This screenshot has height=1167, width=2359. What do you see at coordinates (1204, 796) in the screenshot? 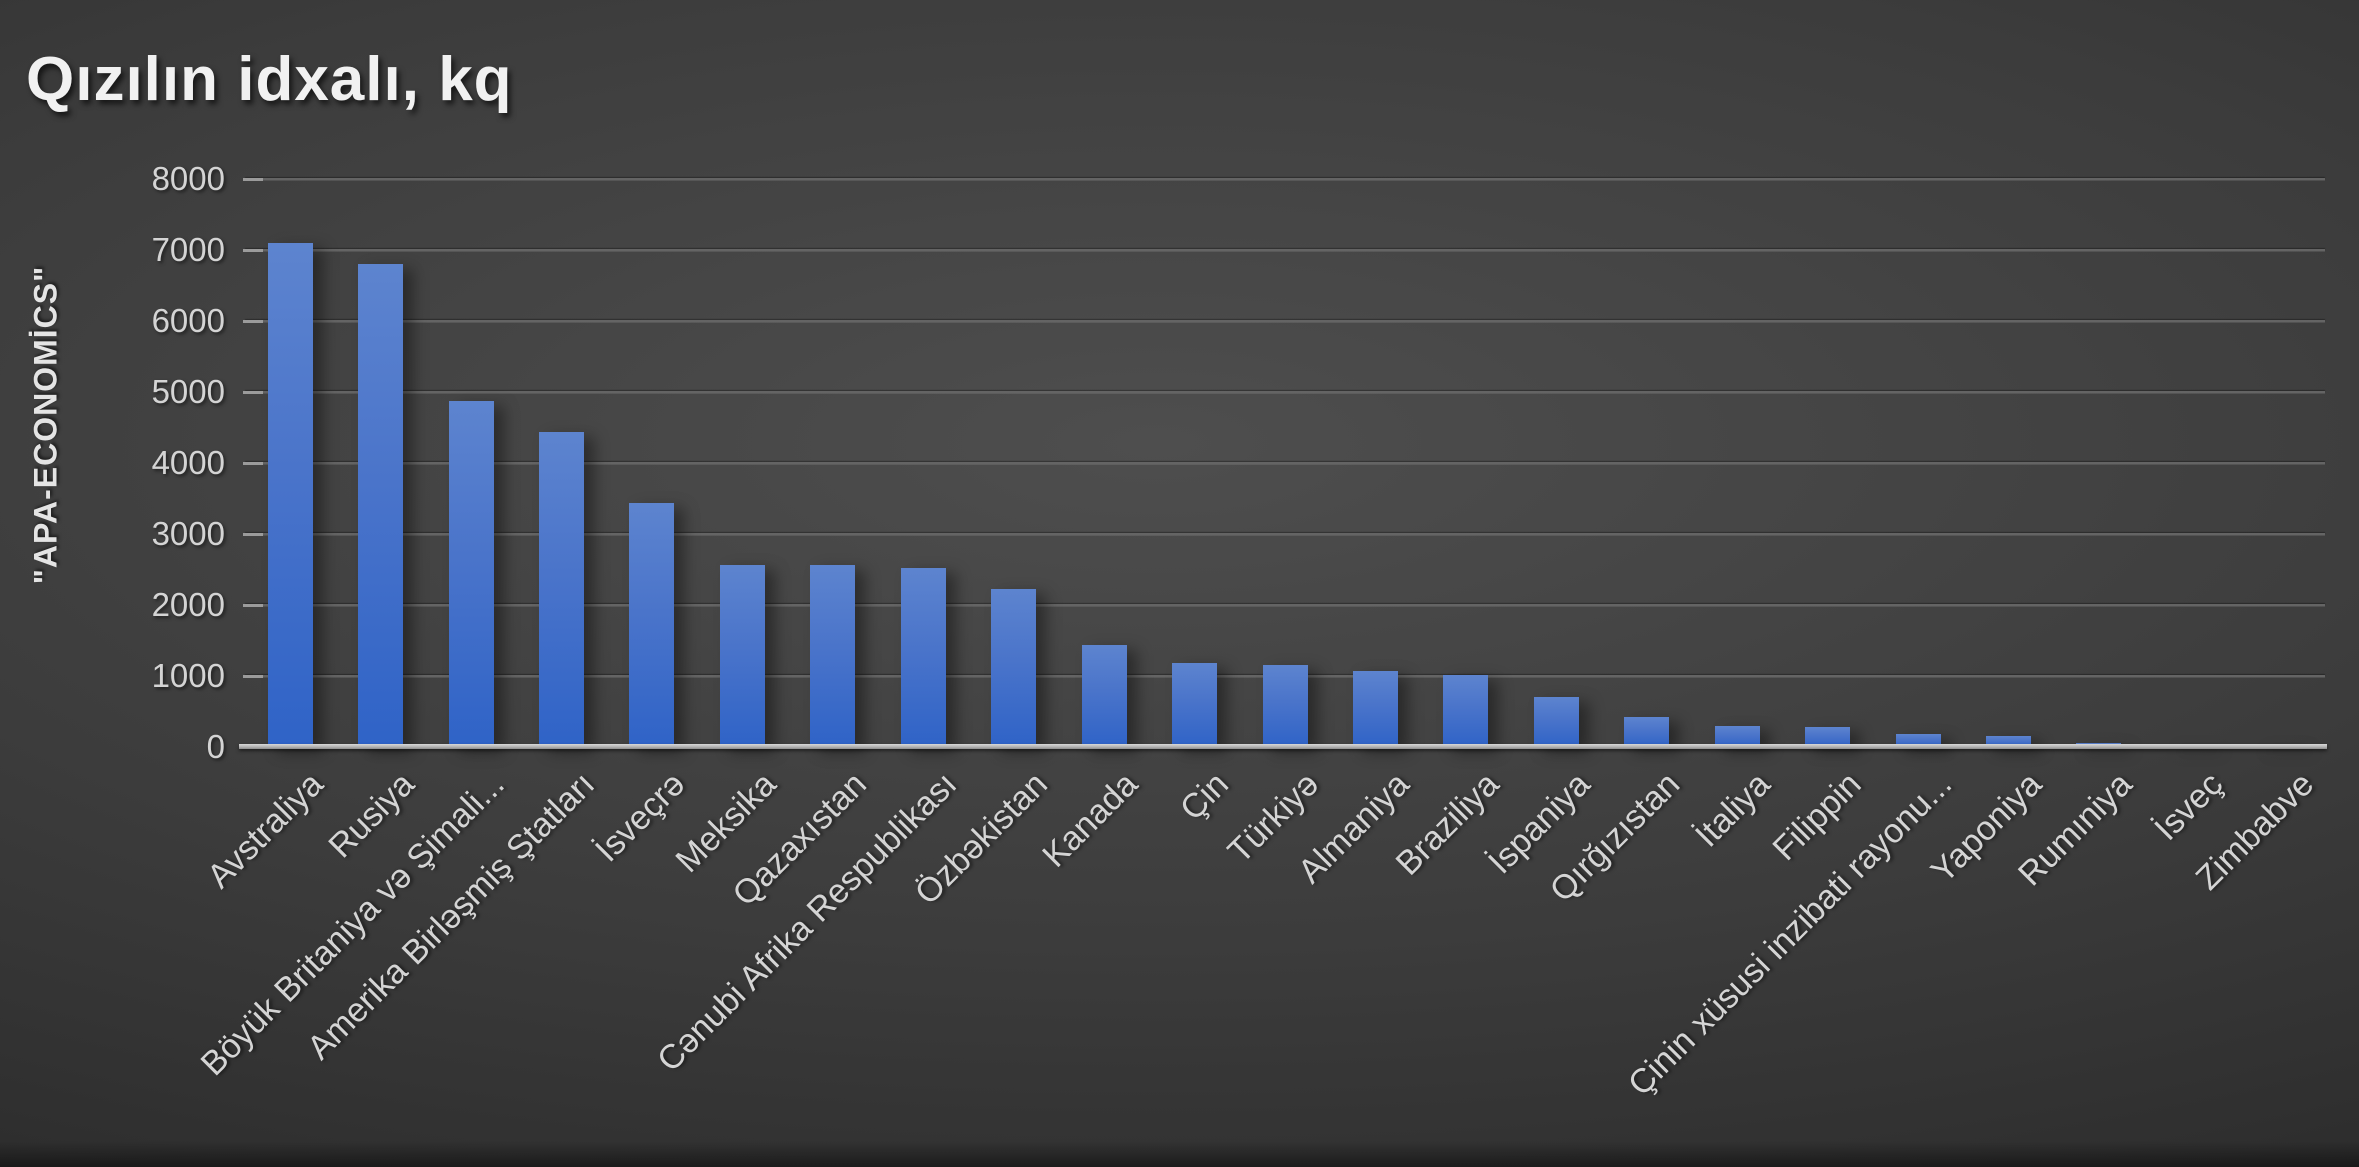
I see `x-category-label-11: Çin` at bounding box center [1204, 796].